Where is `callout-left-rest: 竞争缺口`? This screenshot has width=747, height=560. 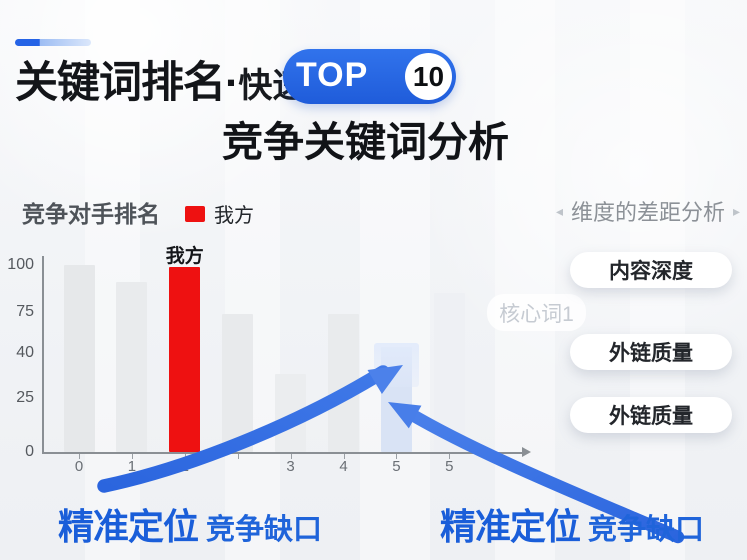 callout-left-rest: 竞争缺口 is located at coordinates (264, 530).